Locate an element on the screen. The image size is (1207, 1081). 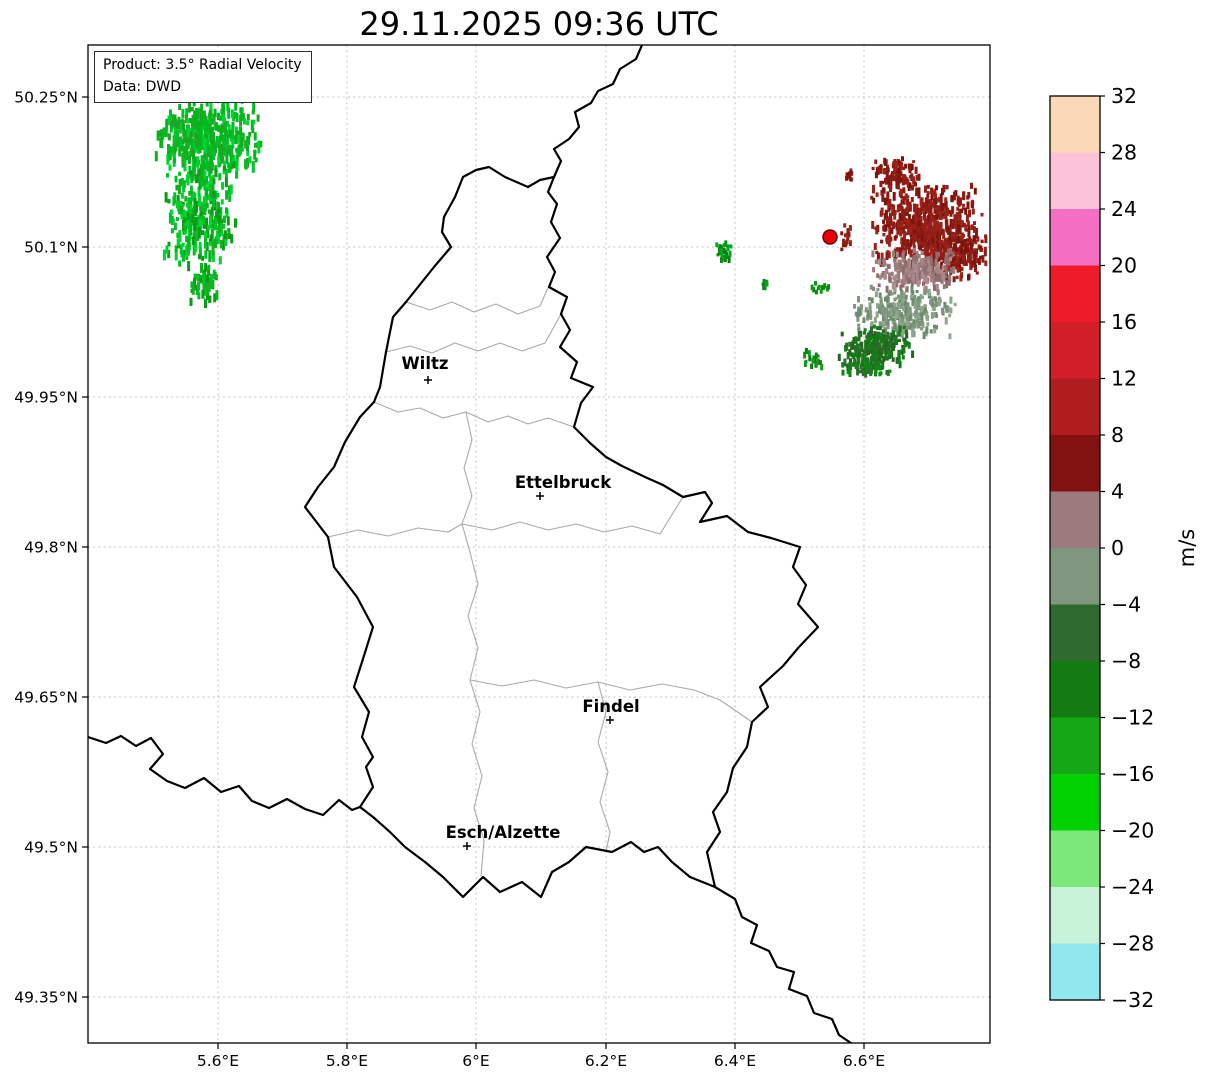
echo-cluster-darkgreen-band is located at coordinates (876, 347).